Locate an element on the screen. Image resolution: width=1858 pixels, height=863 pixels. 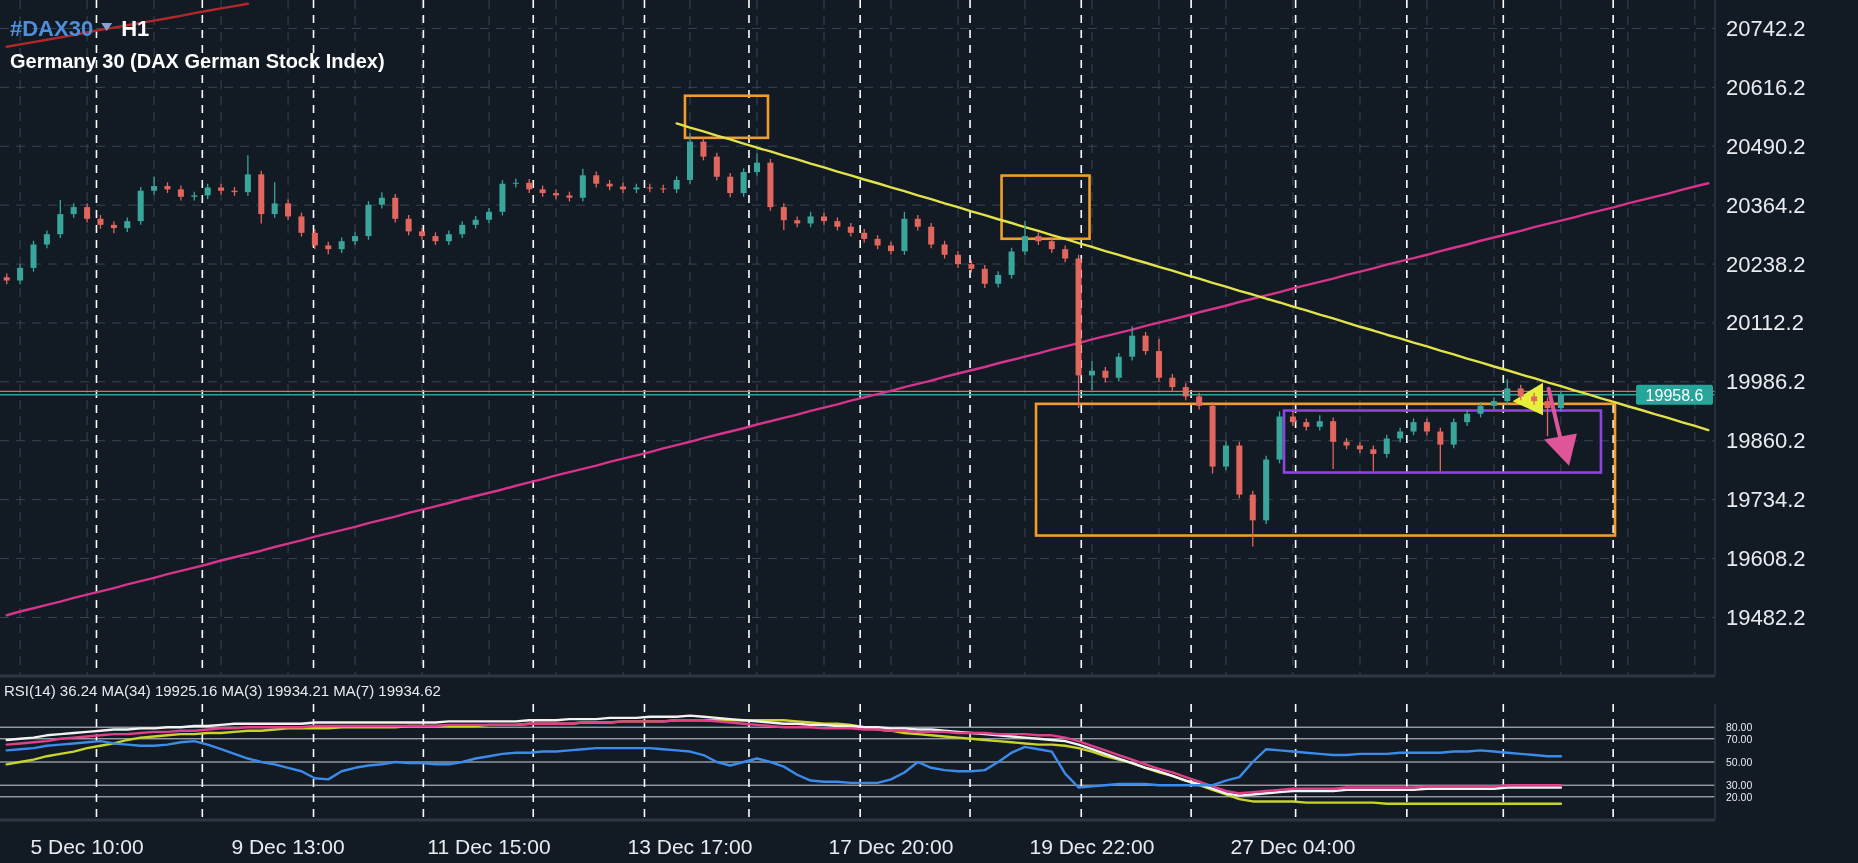
y-tick-label: 19734.2 is located at coordinates (1766, 500).